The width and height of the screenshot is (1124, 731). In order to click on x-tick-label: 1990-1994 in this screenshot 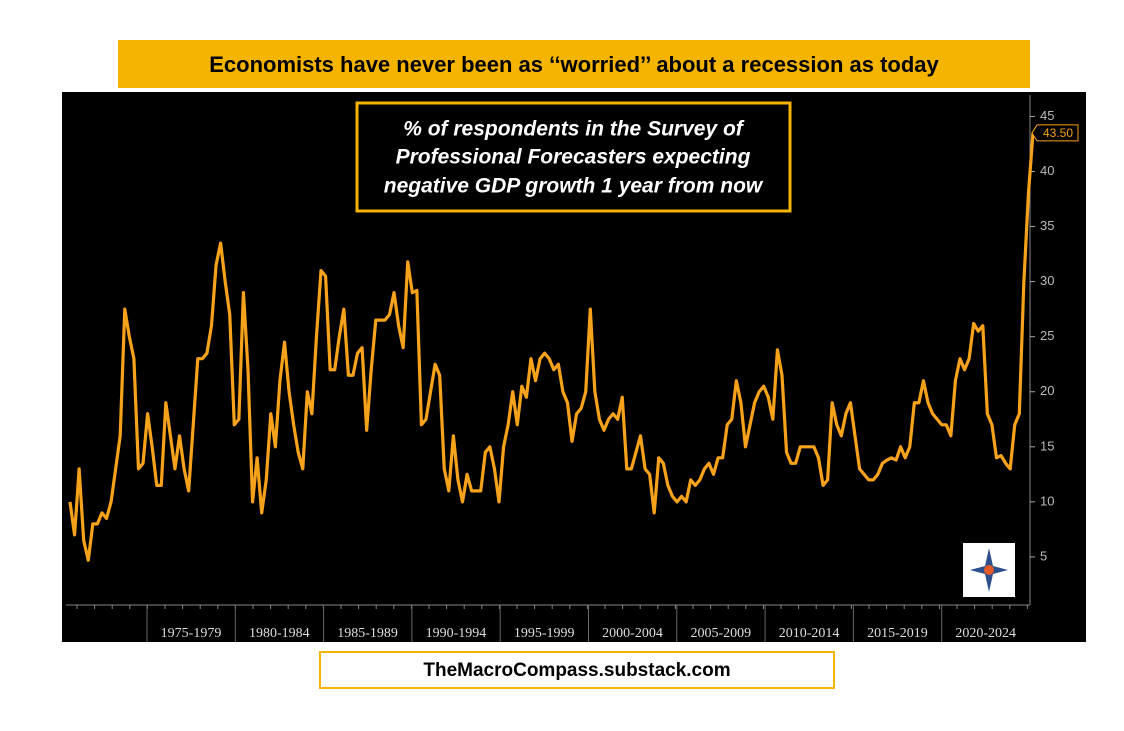, I will do `click(456, 633)`.